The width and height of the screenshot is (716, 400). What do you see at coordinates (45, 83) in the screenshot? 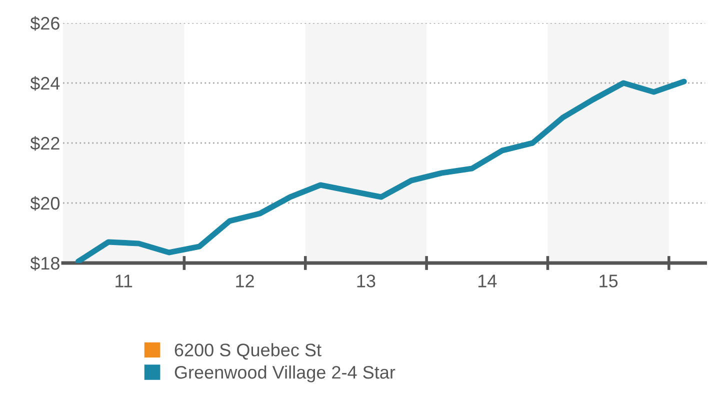
I see `y-tick-label: $24` at bounding box center [45, 83].